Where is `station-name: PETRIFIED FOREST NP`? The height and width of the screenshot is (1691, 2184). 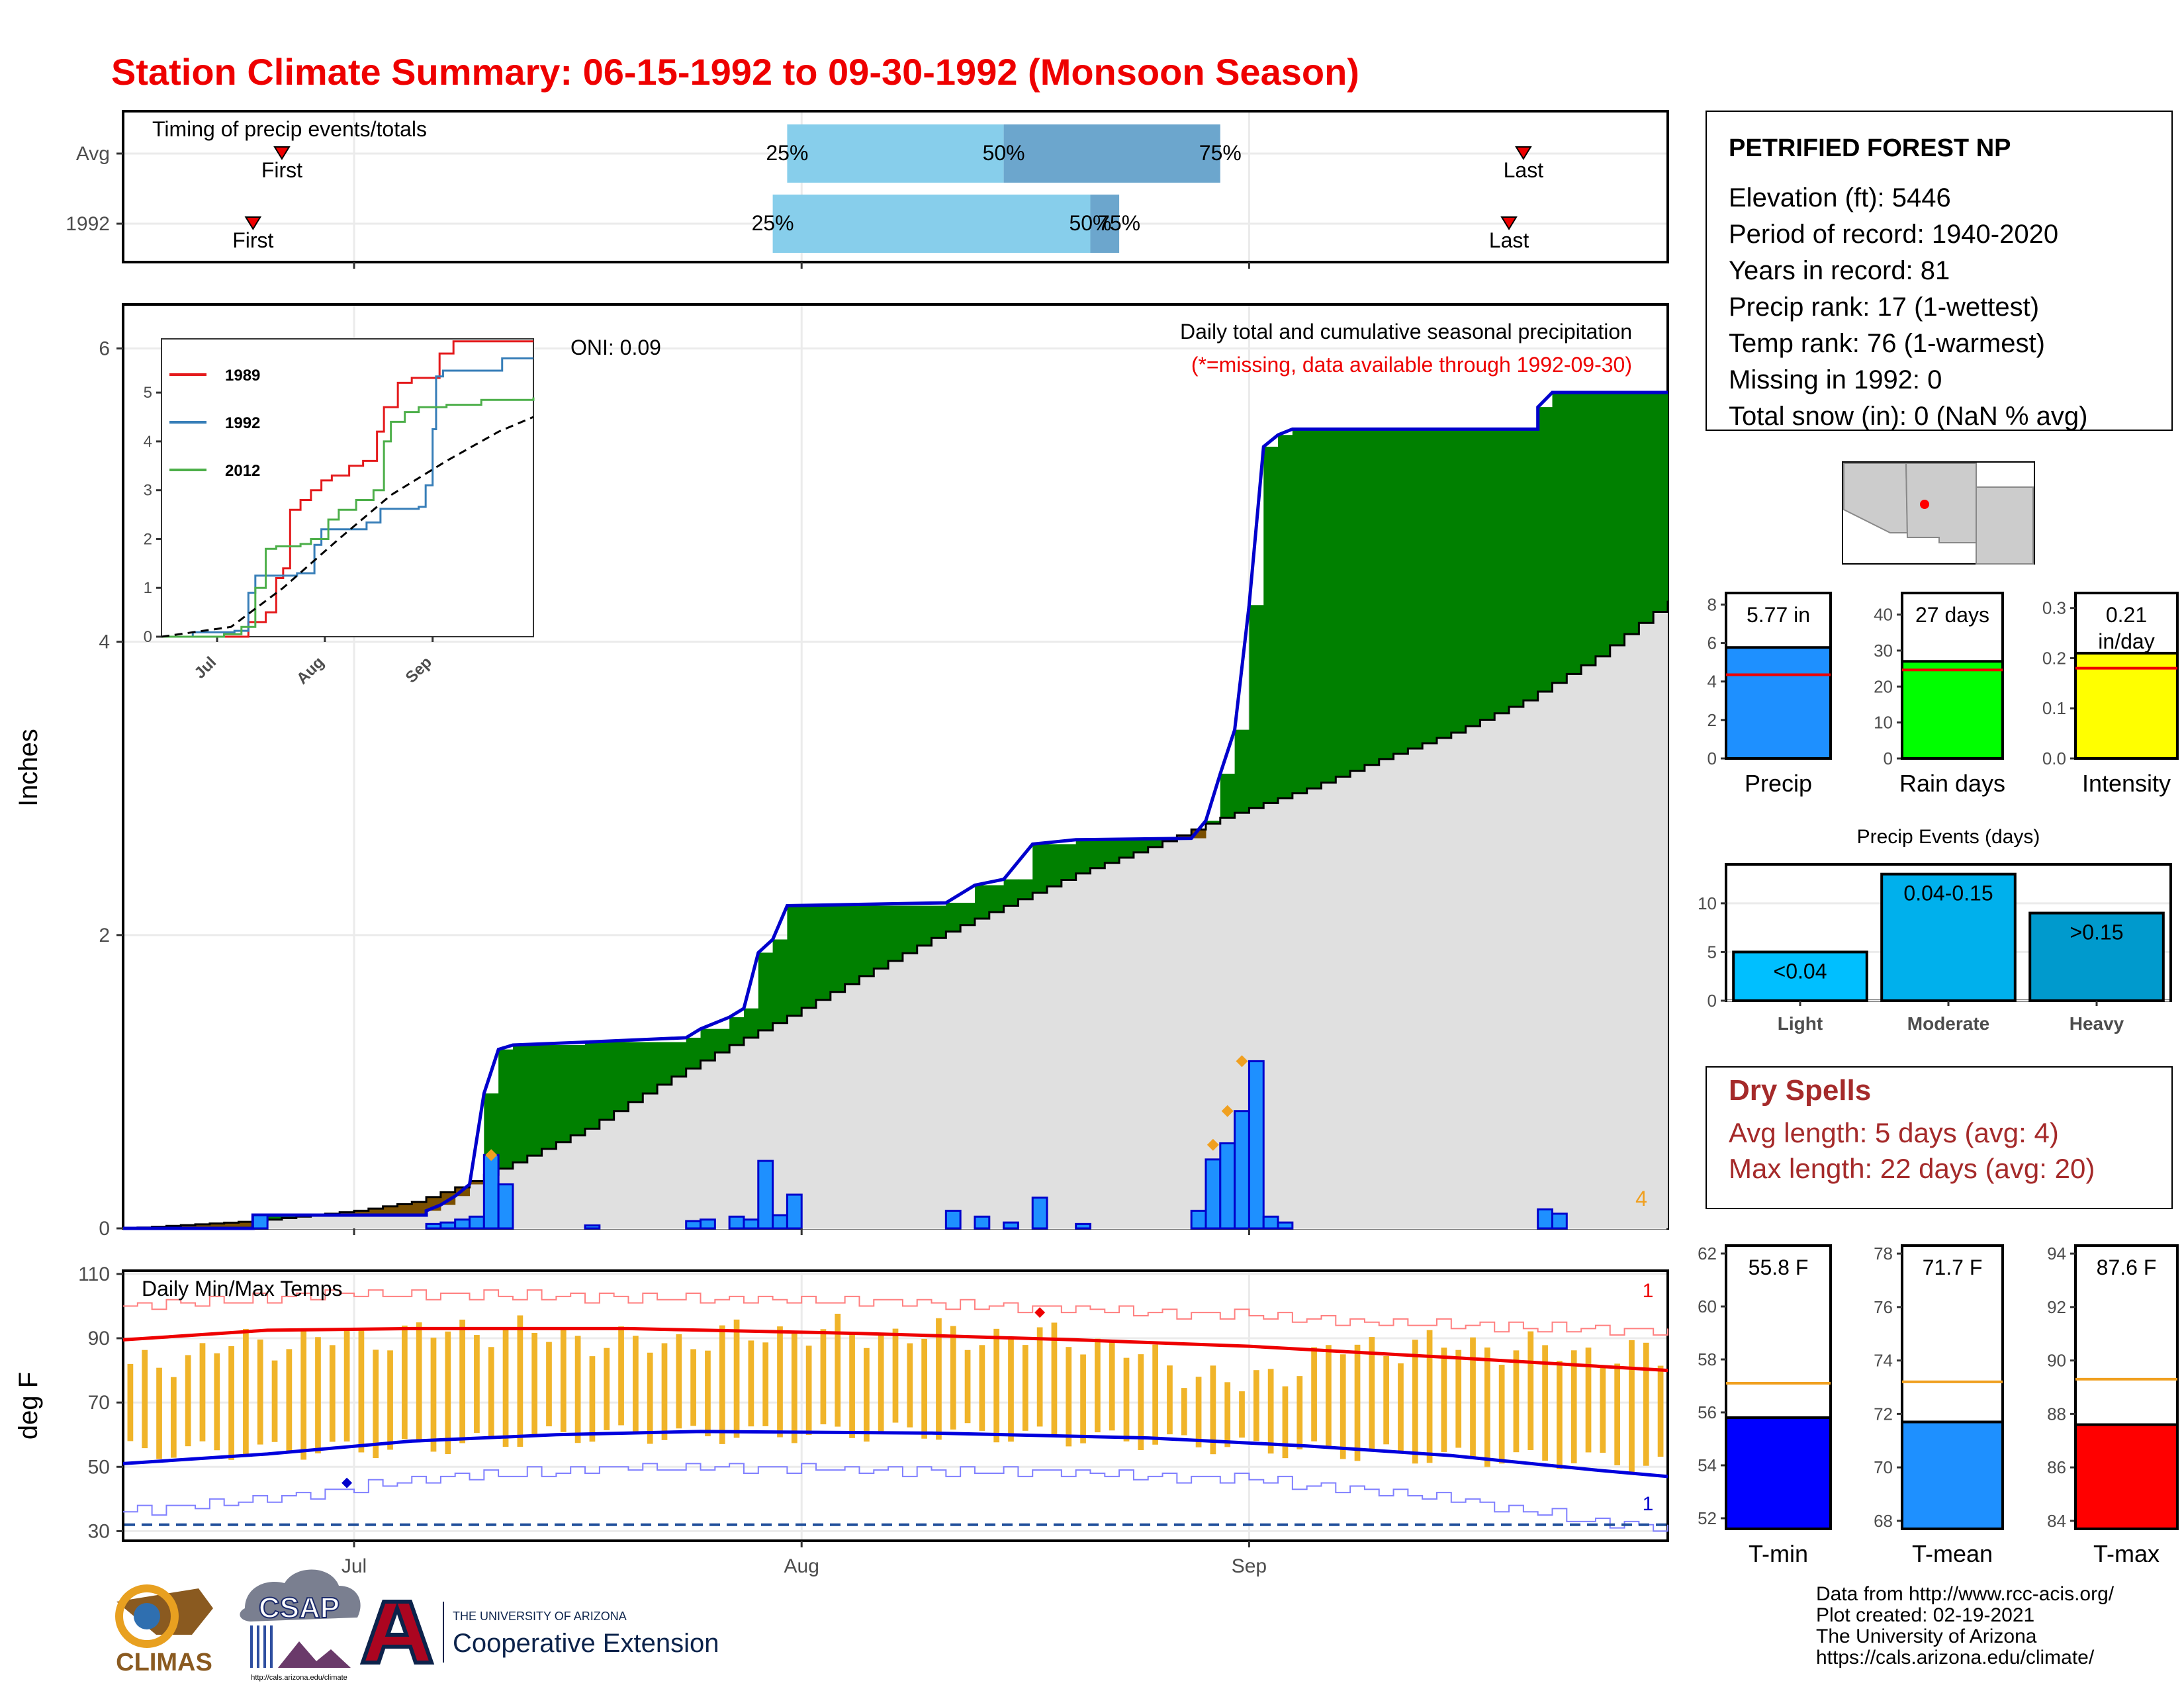
station-name: PETRIFIED FOREST NP is located at coordinates (1870, 148).